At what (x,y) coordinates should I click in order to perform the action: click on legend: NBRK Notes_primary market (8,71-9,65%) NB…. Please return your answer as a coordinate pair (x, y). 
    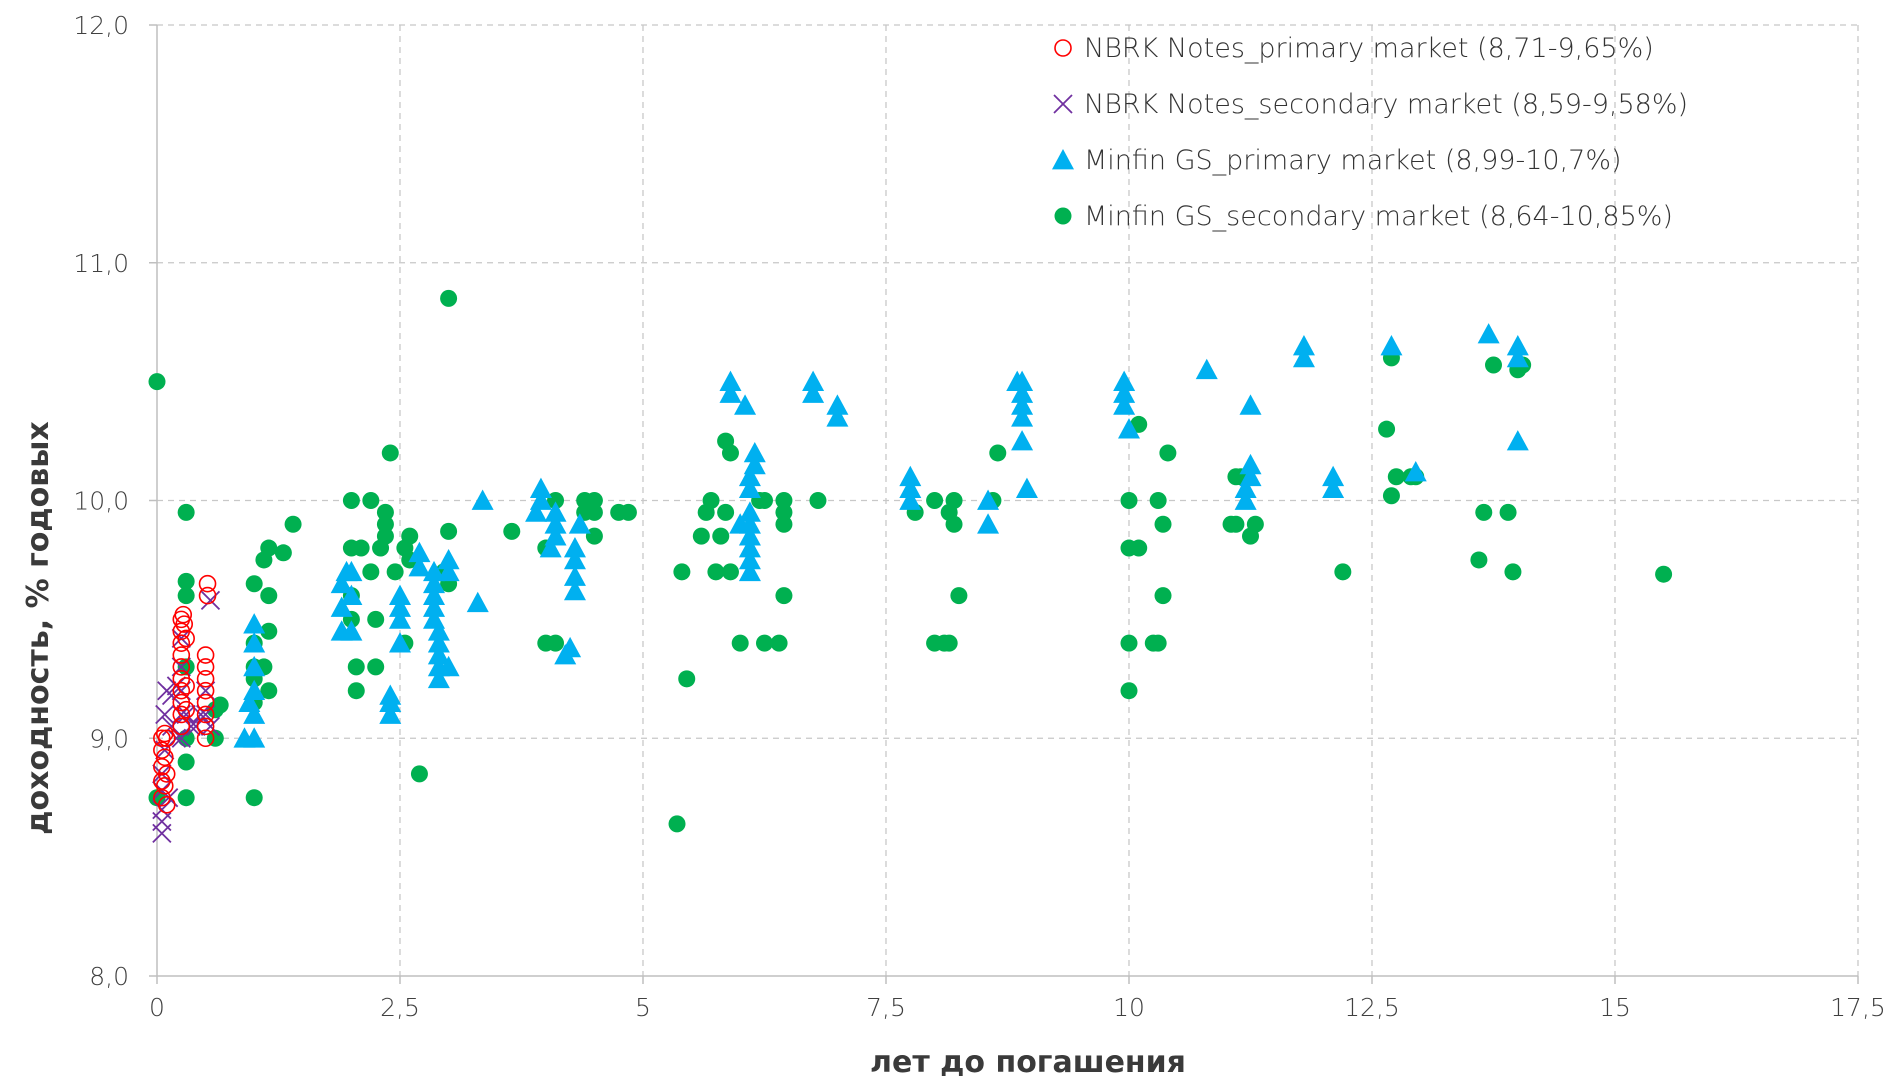
    Looking at the image, I should click on (1370, 132).